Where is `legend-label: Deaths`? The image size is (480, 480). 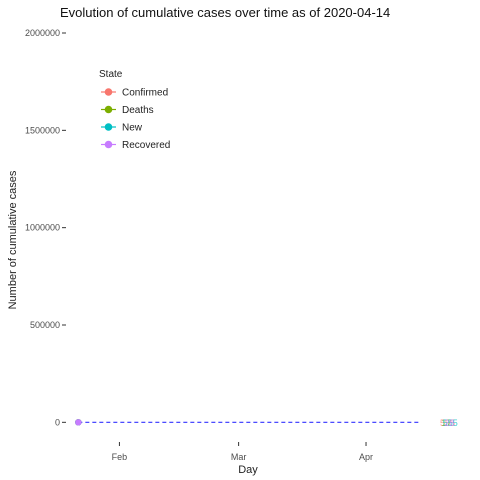
legend-label: Deaths is located at coordinates (138, 110).